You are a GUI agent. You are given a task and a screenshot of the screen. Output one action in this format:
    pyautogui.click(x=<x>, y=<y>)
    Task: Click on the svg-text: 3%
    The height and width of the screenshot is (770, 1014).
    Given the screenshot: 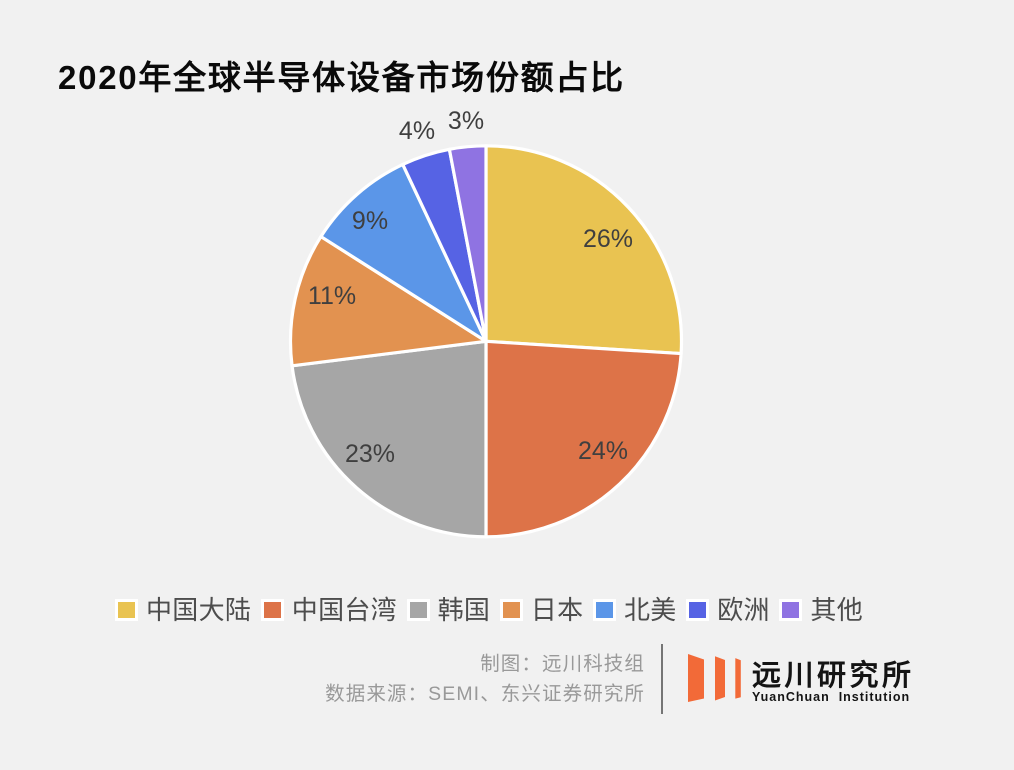 What is the action you would take?
    pyautogui.click(x=466, y=121)
    